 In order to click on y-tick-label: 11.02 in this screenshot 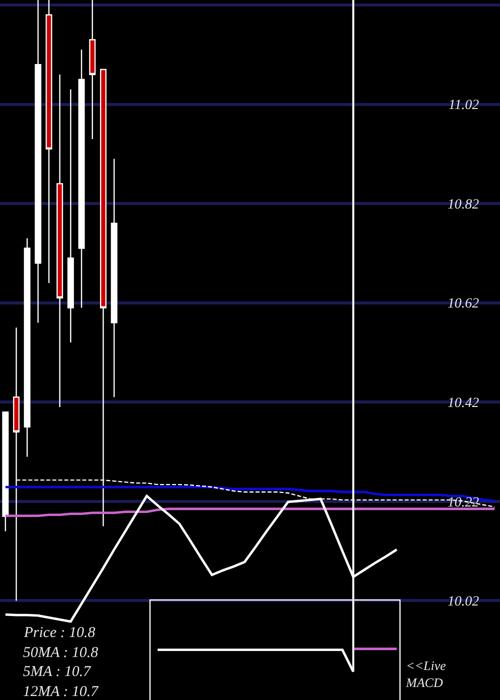, I will do `click(463, 106)`.